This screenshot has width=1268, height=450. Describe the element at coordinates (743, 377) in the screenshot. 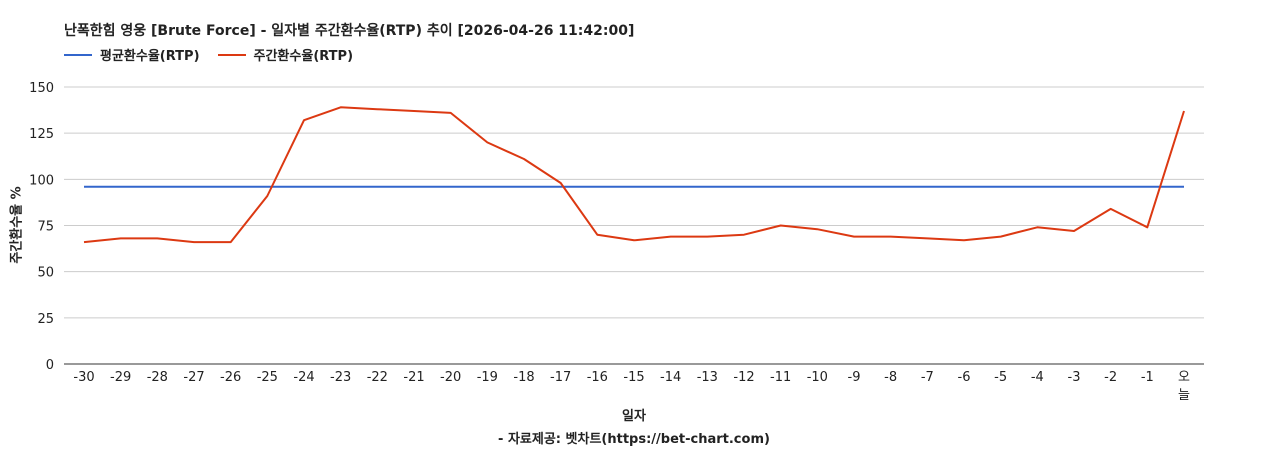

I see `x-tick-label: -12` at that location.